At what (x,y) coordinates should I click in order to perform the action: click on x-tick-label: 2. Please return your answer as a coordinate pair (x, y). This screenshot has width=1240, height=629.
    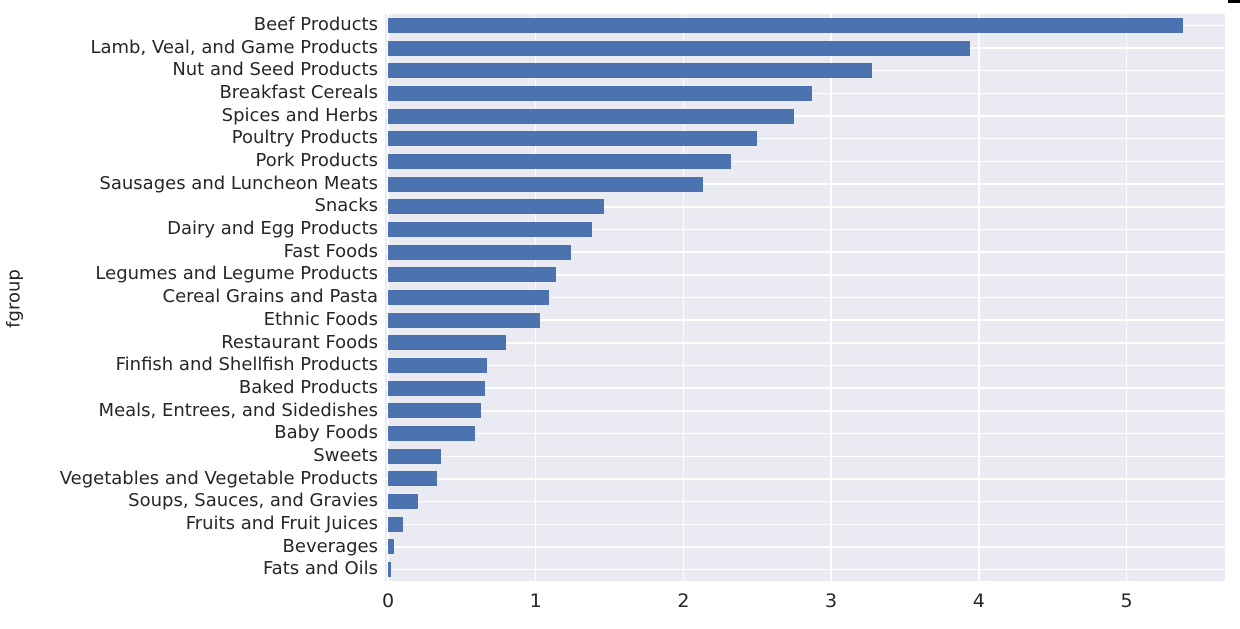
    Looking at the image, I should click on (683, 601).